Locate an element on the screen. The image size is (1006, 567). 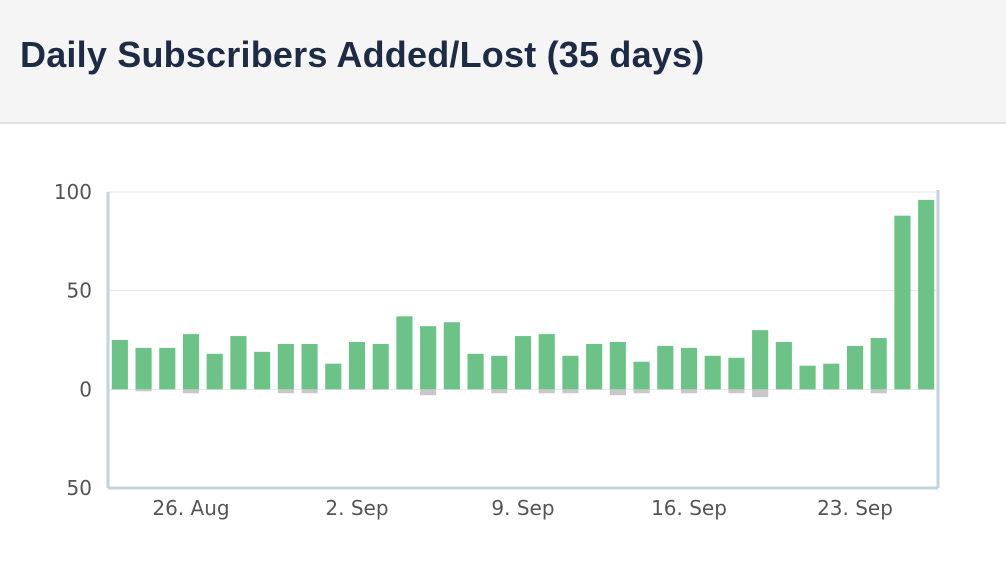
x-tick-label: 23. Sep is located at coordinates (855, 508).